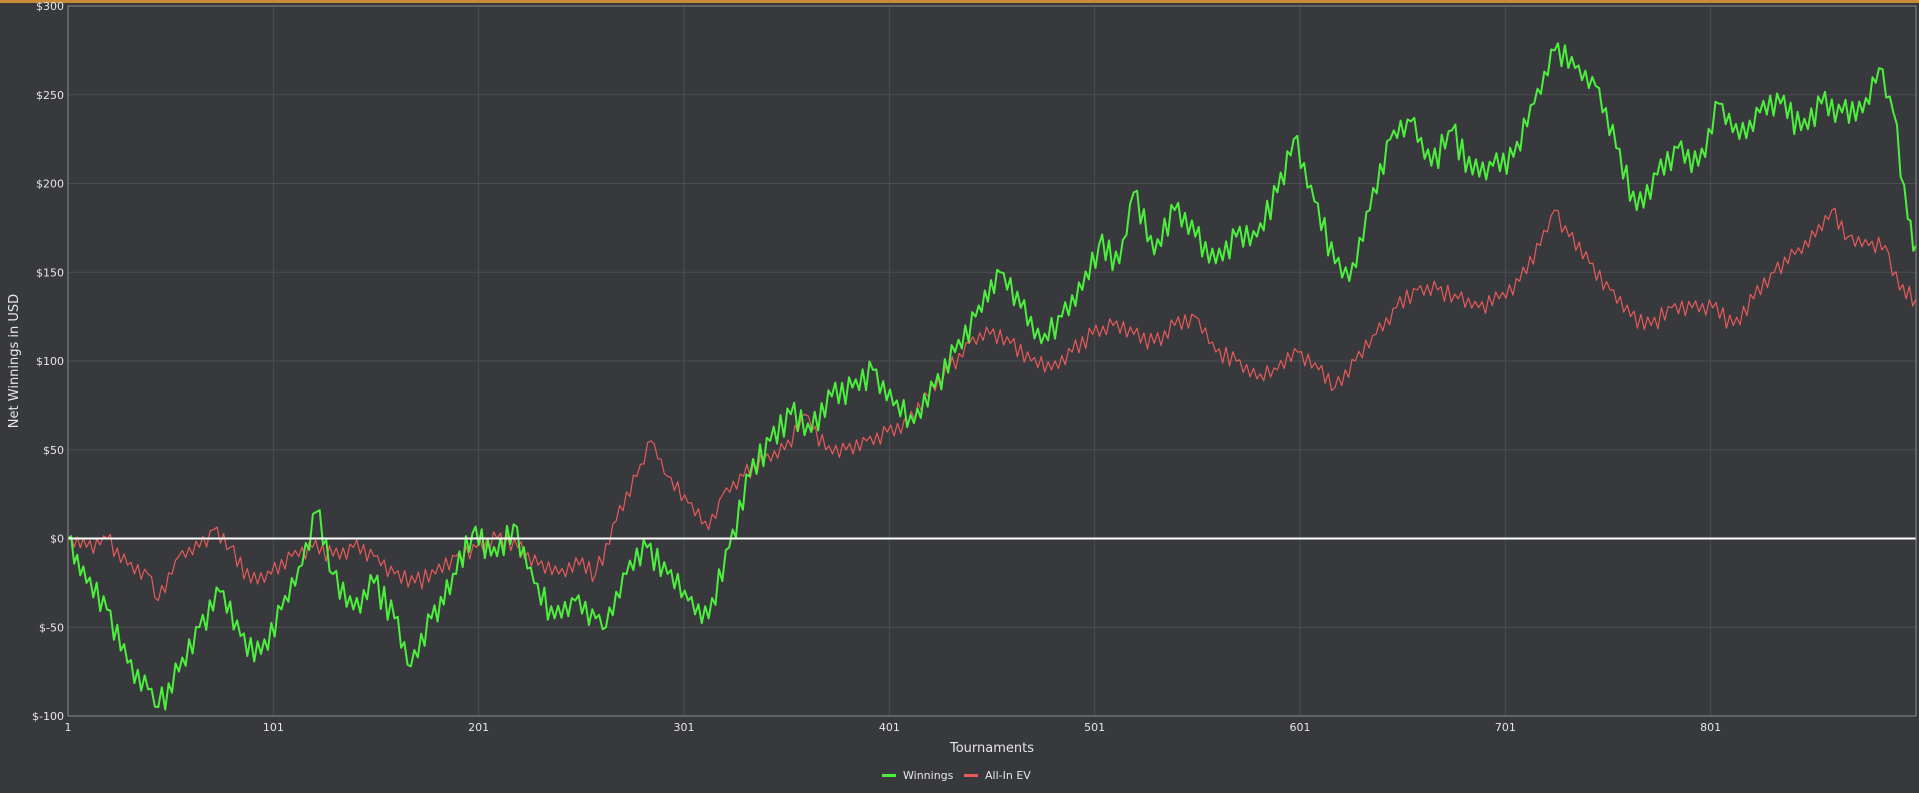 The height and width of the screenshot is (793, 1919). I want to click on x-tick-label: 501, so click(1094, 727).